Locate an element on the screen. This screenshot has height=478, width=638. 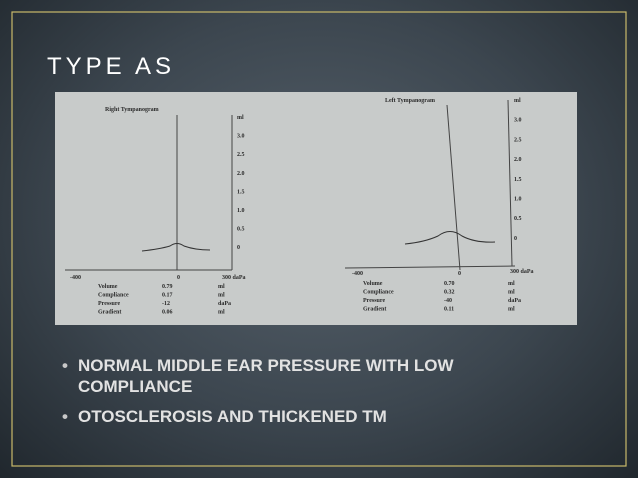
table-cell: 0.70 is located at coordinates (449, 284).